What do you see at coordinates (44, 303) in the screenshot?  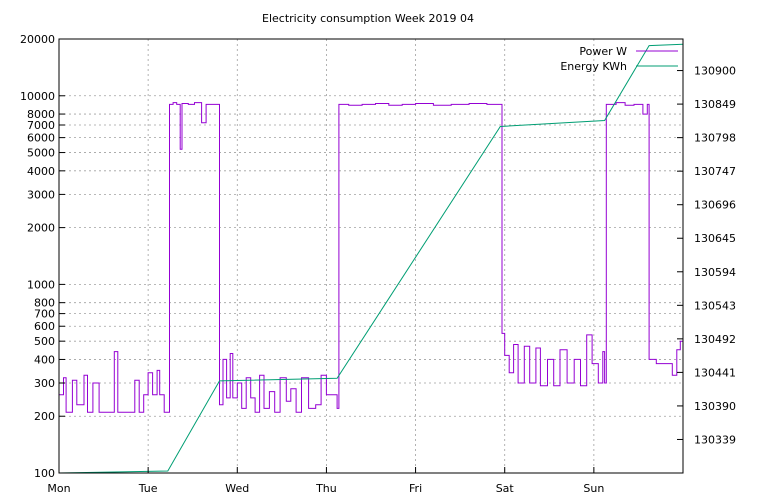 I see `y-left-tick-label: 800` at bounding box center [44, 303].